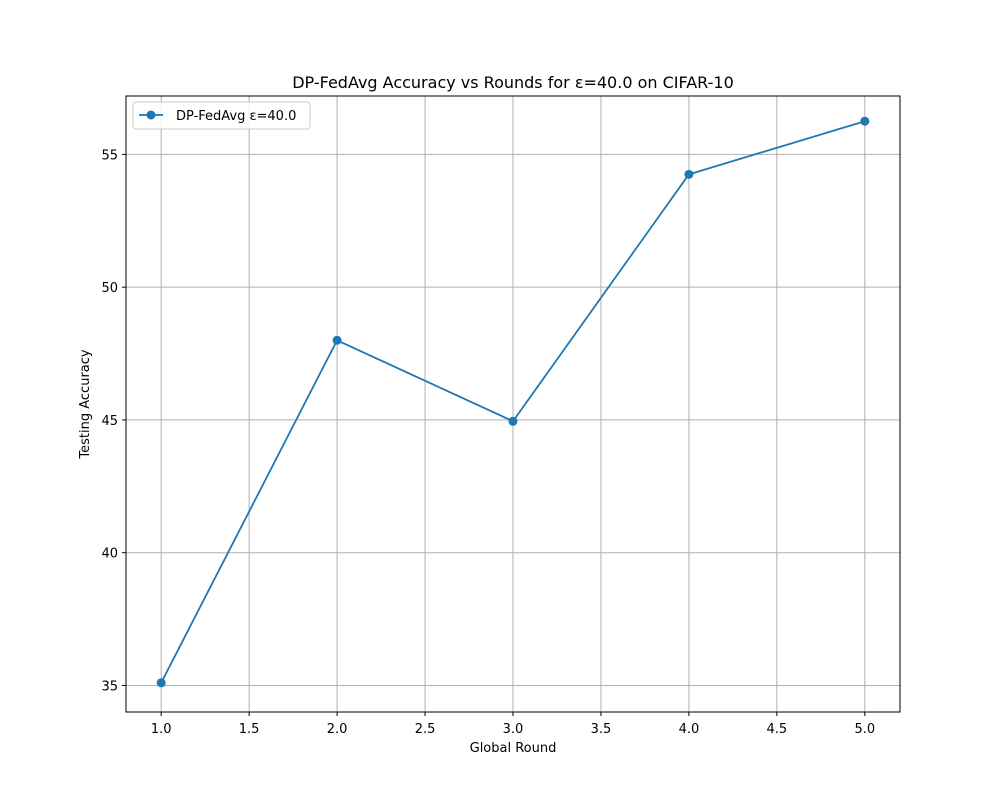 The image size is (1000, 805). What do you see at coordinates (236, 116) in the screenshot?
I see `legend-entry-label: DP-FedAvg ε=40.0` at bounding box center [236, 116].